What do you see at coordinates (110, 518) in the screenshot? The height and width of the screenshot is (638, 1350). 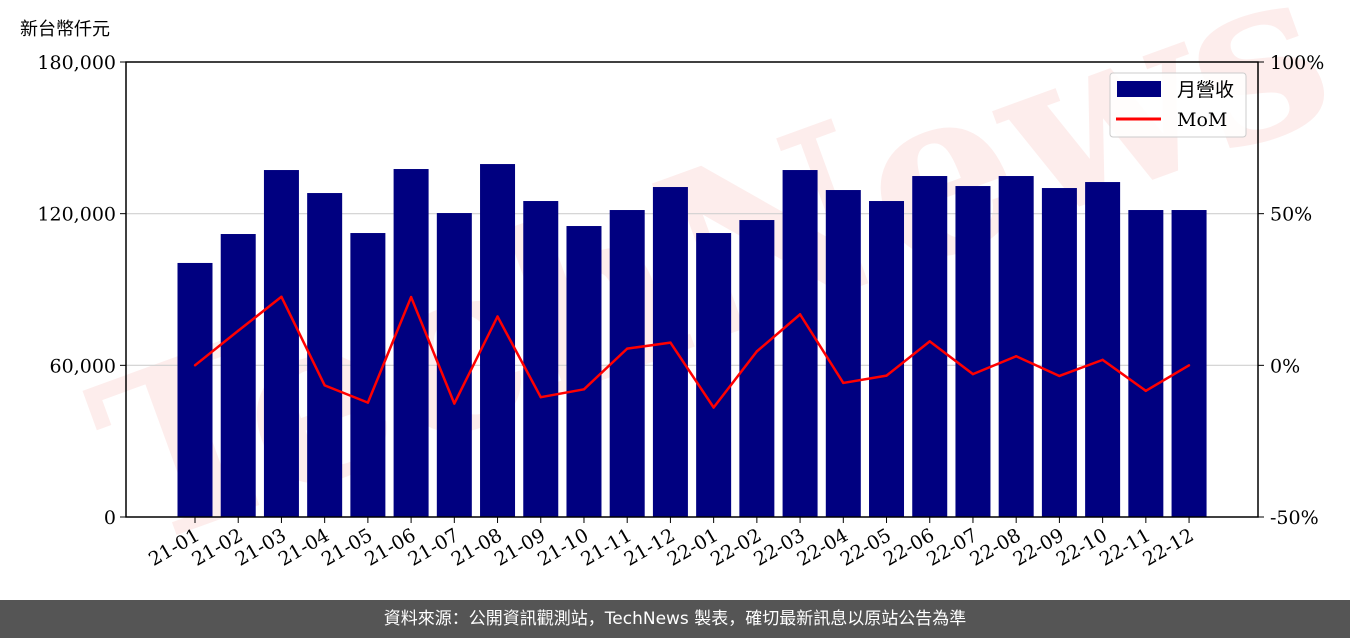 I see `y-left-tick-label: 0` at bounding box center [110, 518].